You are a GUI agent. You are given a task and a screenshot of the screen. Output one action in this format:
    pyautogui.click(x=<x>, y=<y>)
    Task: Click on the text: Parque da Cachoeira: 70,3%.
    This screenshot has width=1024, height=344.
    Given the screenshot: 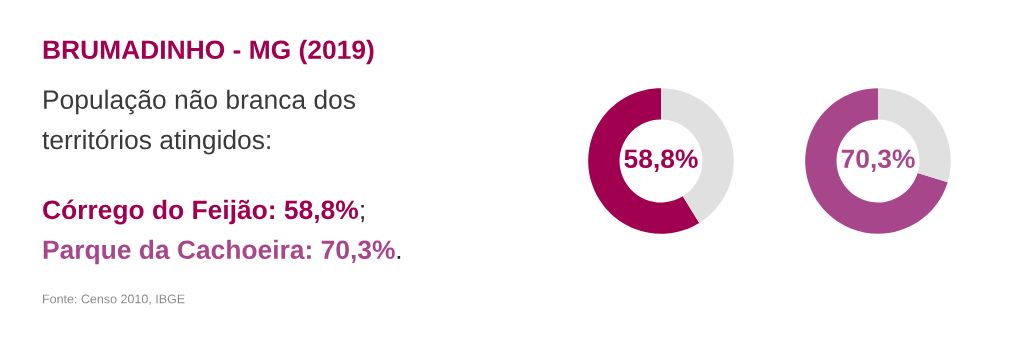 What is the action you would take?
    pyautogui.click(x=222, y=252)
    